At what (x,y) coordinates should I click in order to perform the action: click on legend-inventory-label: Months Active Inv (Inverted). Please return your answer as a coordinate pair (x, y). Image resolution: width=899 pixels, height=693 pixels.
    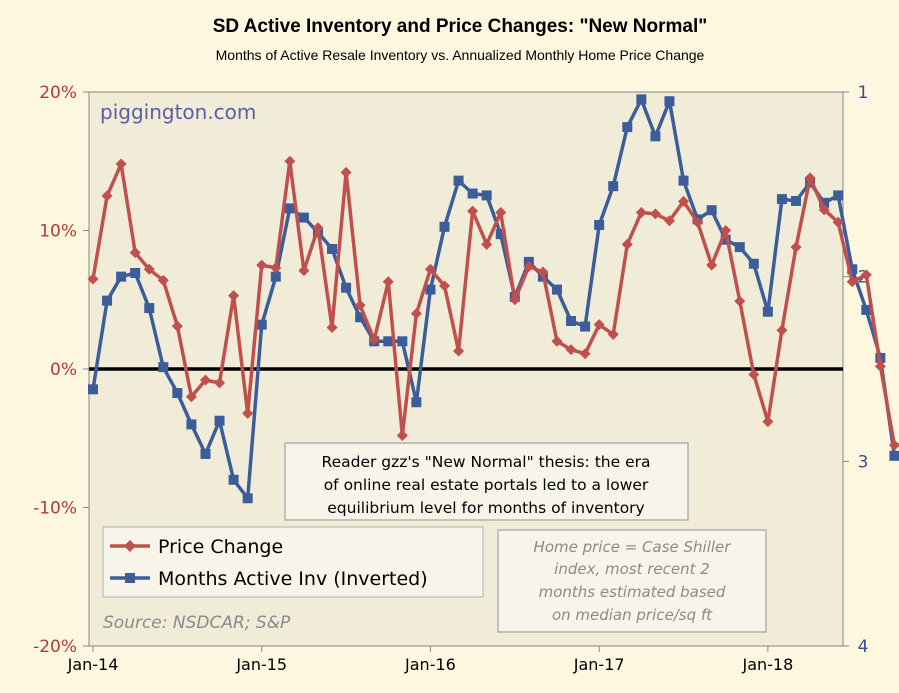
    Looking at the image, I should click on (293, 579).